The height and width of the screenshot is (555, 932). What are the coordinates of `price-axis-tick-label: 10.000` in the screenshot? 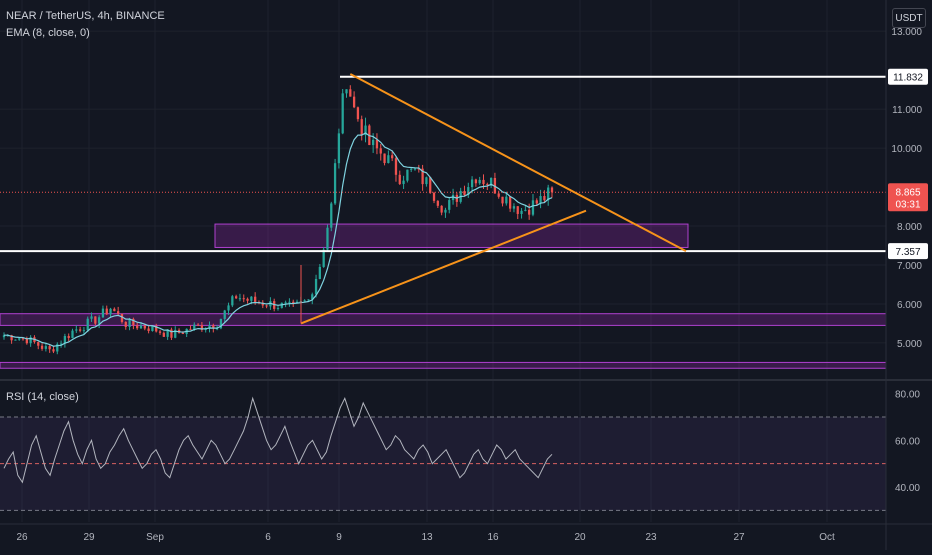 It's located at (906, 149).